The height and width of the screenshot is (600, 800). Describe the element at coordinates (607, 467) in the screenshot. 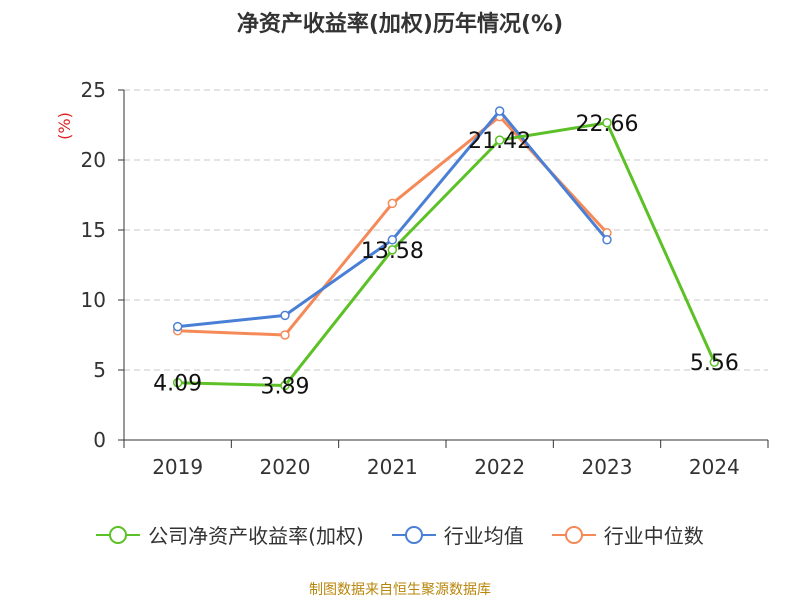

I see `x-tick-label: 2023` at that location.